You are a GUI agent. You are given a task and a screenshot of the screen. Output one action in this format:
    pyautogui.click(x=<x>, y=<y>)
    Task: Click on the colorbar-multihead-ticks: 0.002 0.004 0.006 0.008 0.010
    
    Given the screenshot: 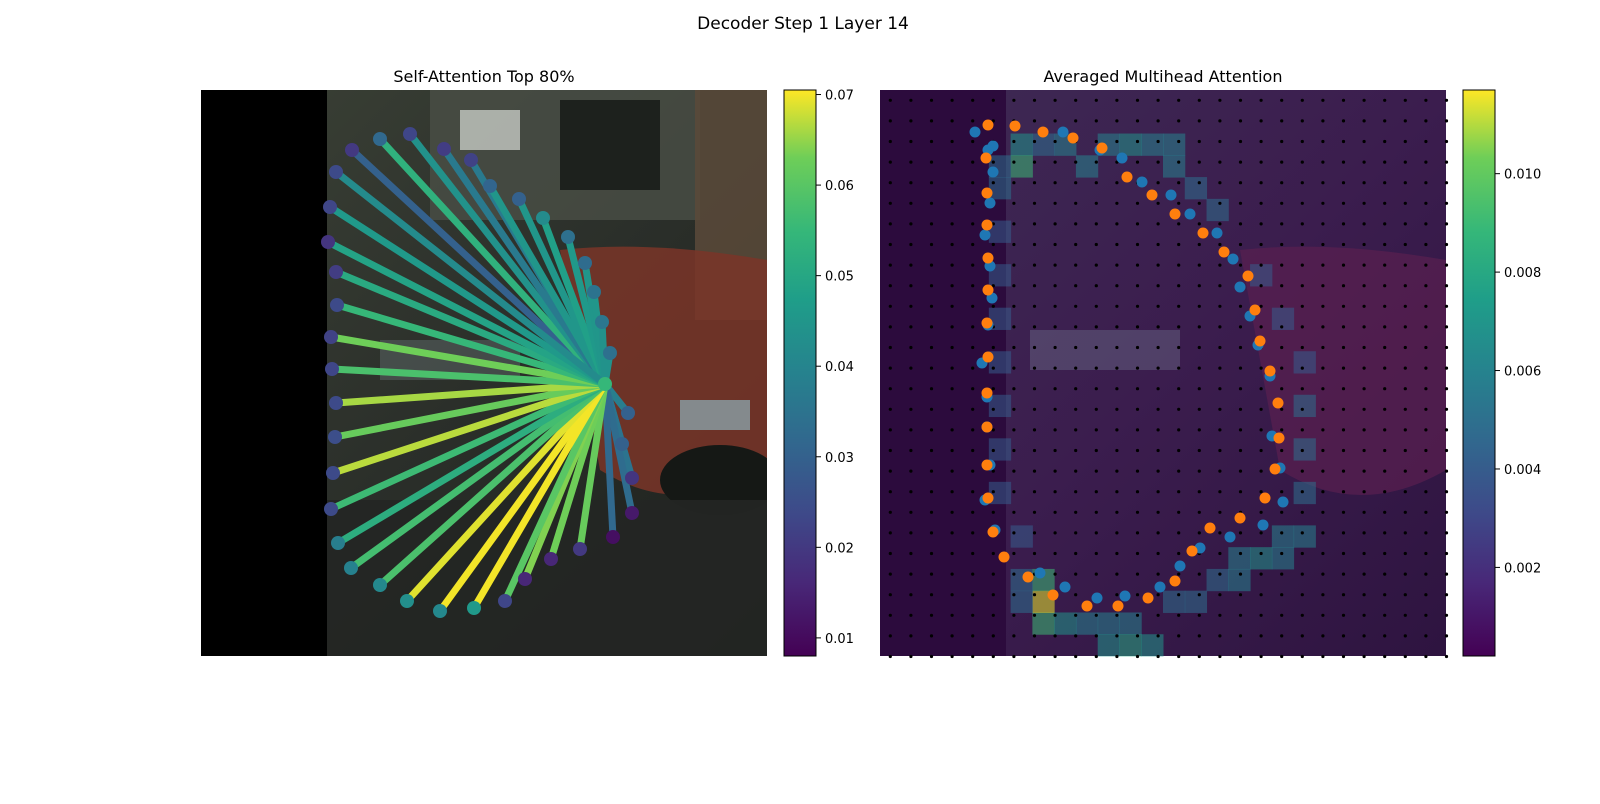 What is the action you would take?
    pyautogui.click(x=1518, y=372)
    